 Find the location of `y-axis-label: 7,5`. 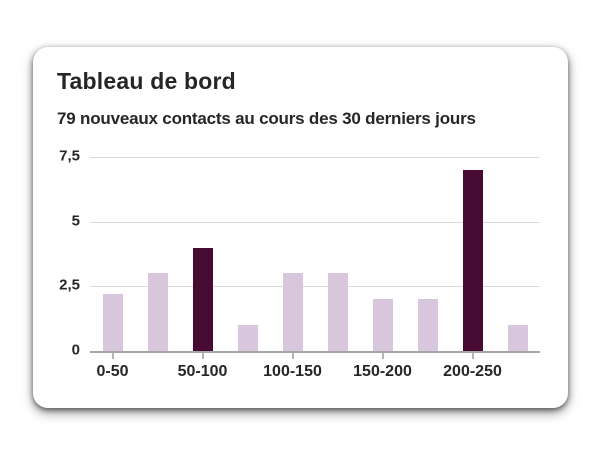

y-axis-label: 7,5 is located at coordinates (69, 156).